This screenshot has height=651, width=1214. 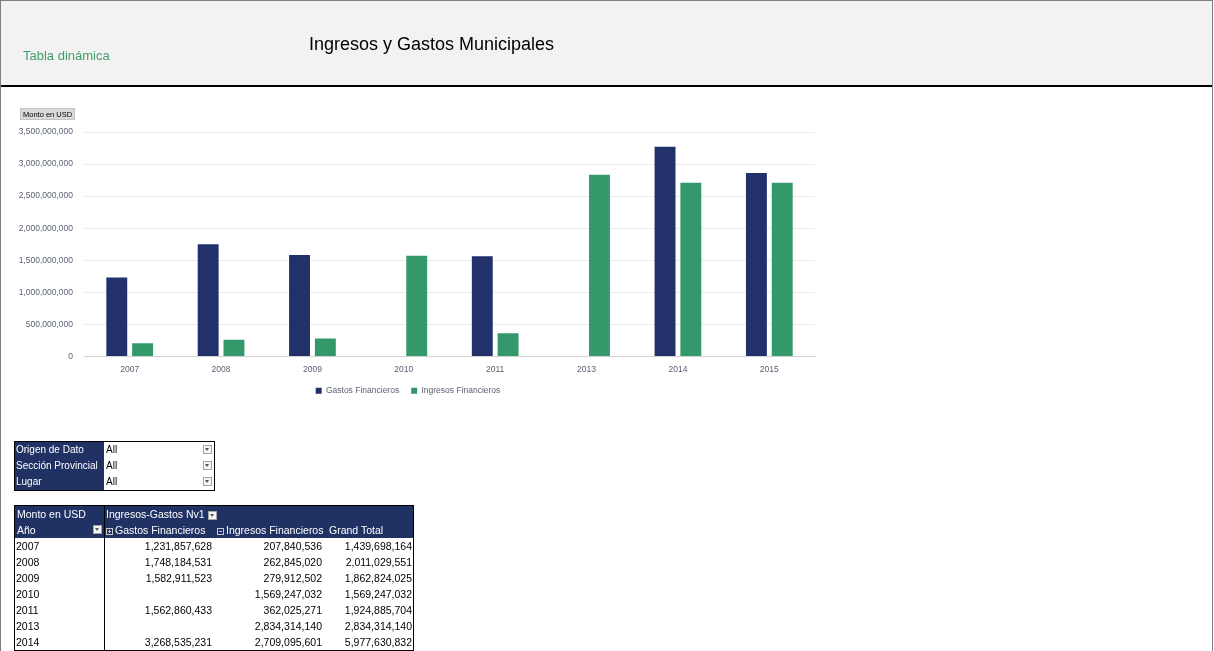 What do you see at coordinates (378, 546) in the screenshot?
I see `text: 1,439,698,164` at bounding box center [378, 546].